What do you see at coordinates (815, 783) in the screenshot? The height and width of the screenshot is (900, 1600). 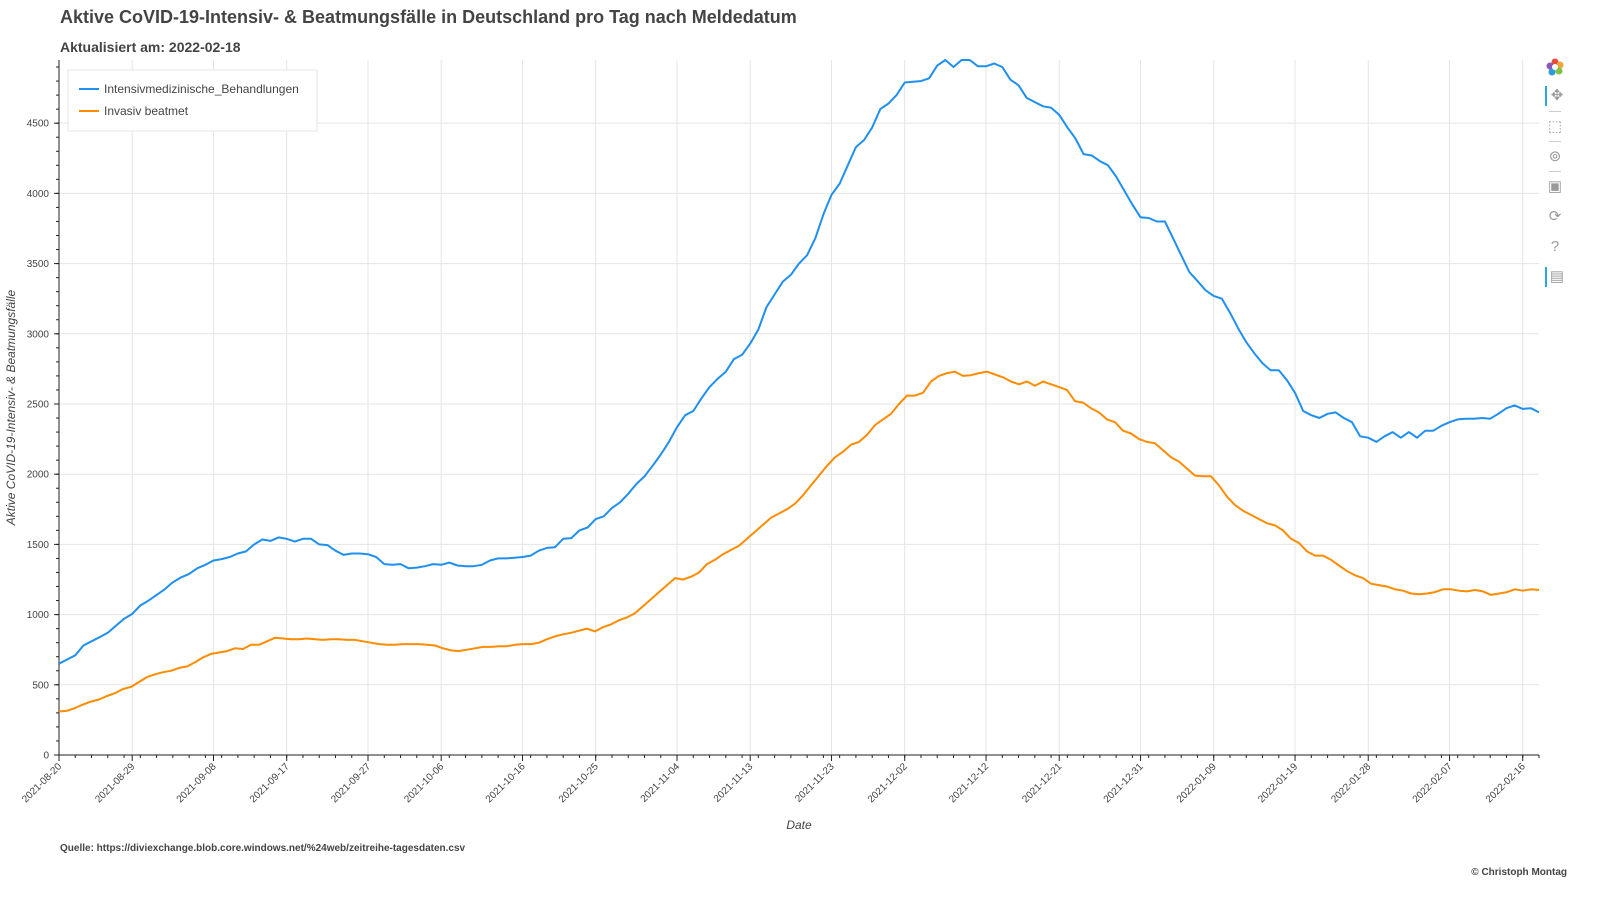 I see `x-tick-label: 2021-11-23` at bounding box center [815, 783].